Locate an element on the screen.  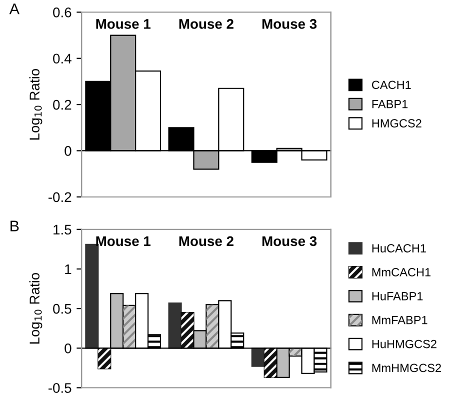
y-tick-label: 0.5 is located at coordinates (62, 309).